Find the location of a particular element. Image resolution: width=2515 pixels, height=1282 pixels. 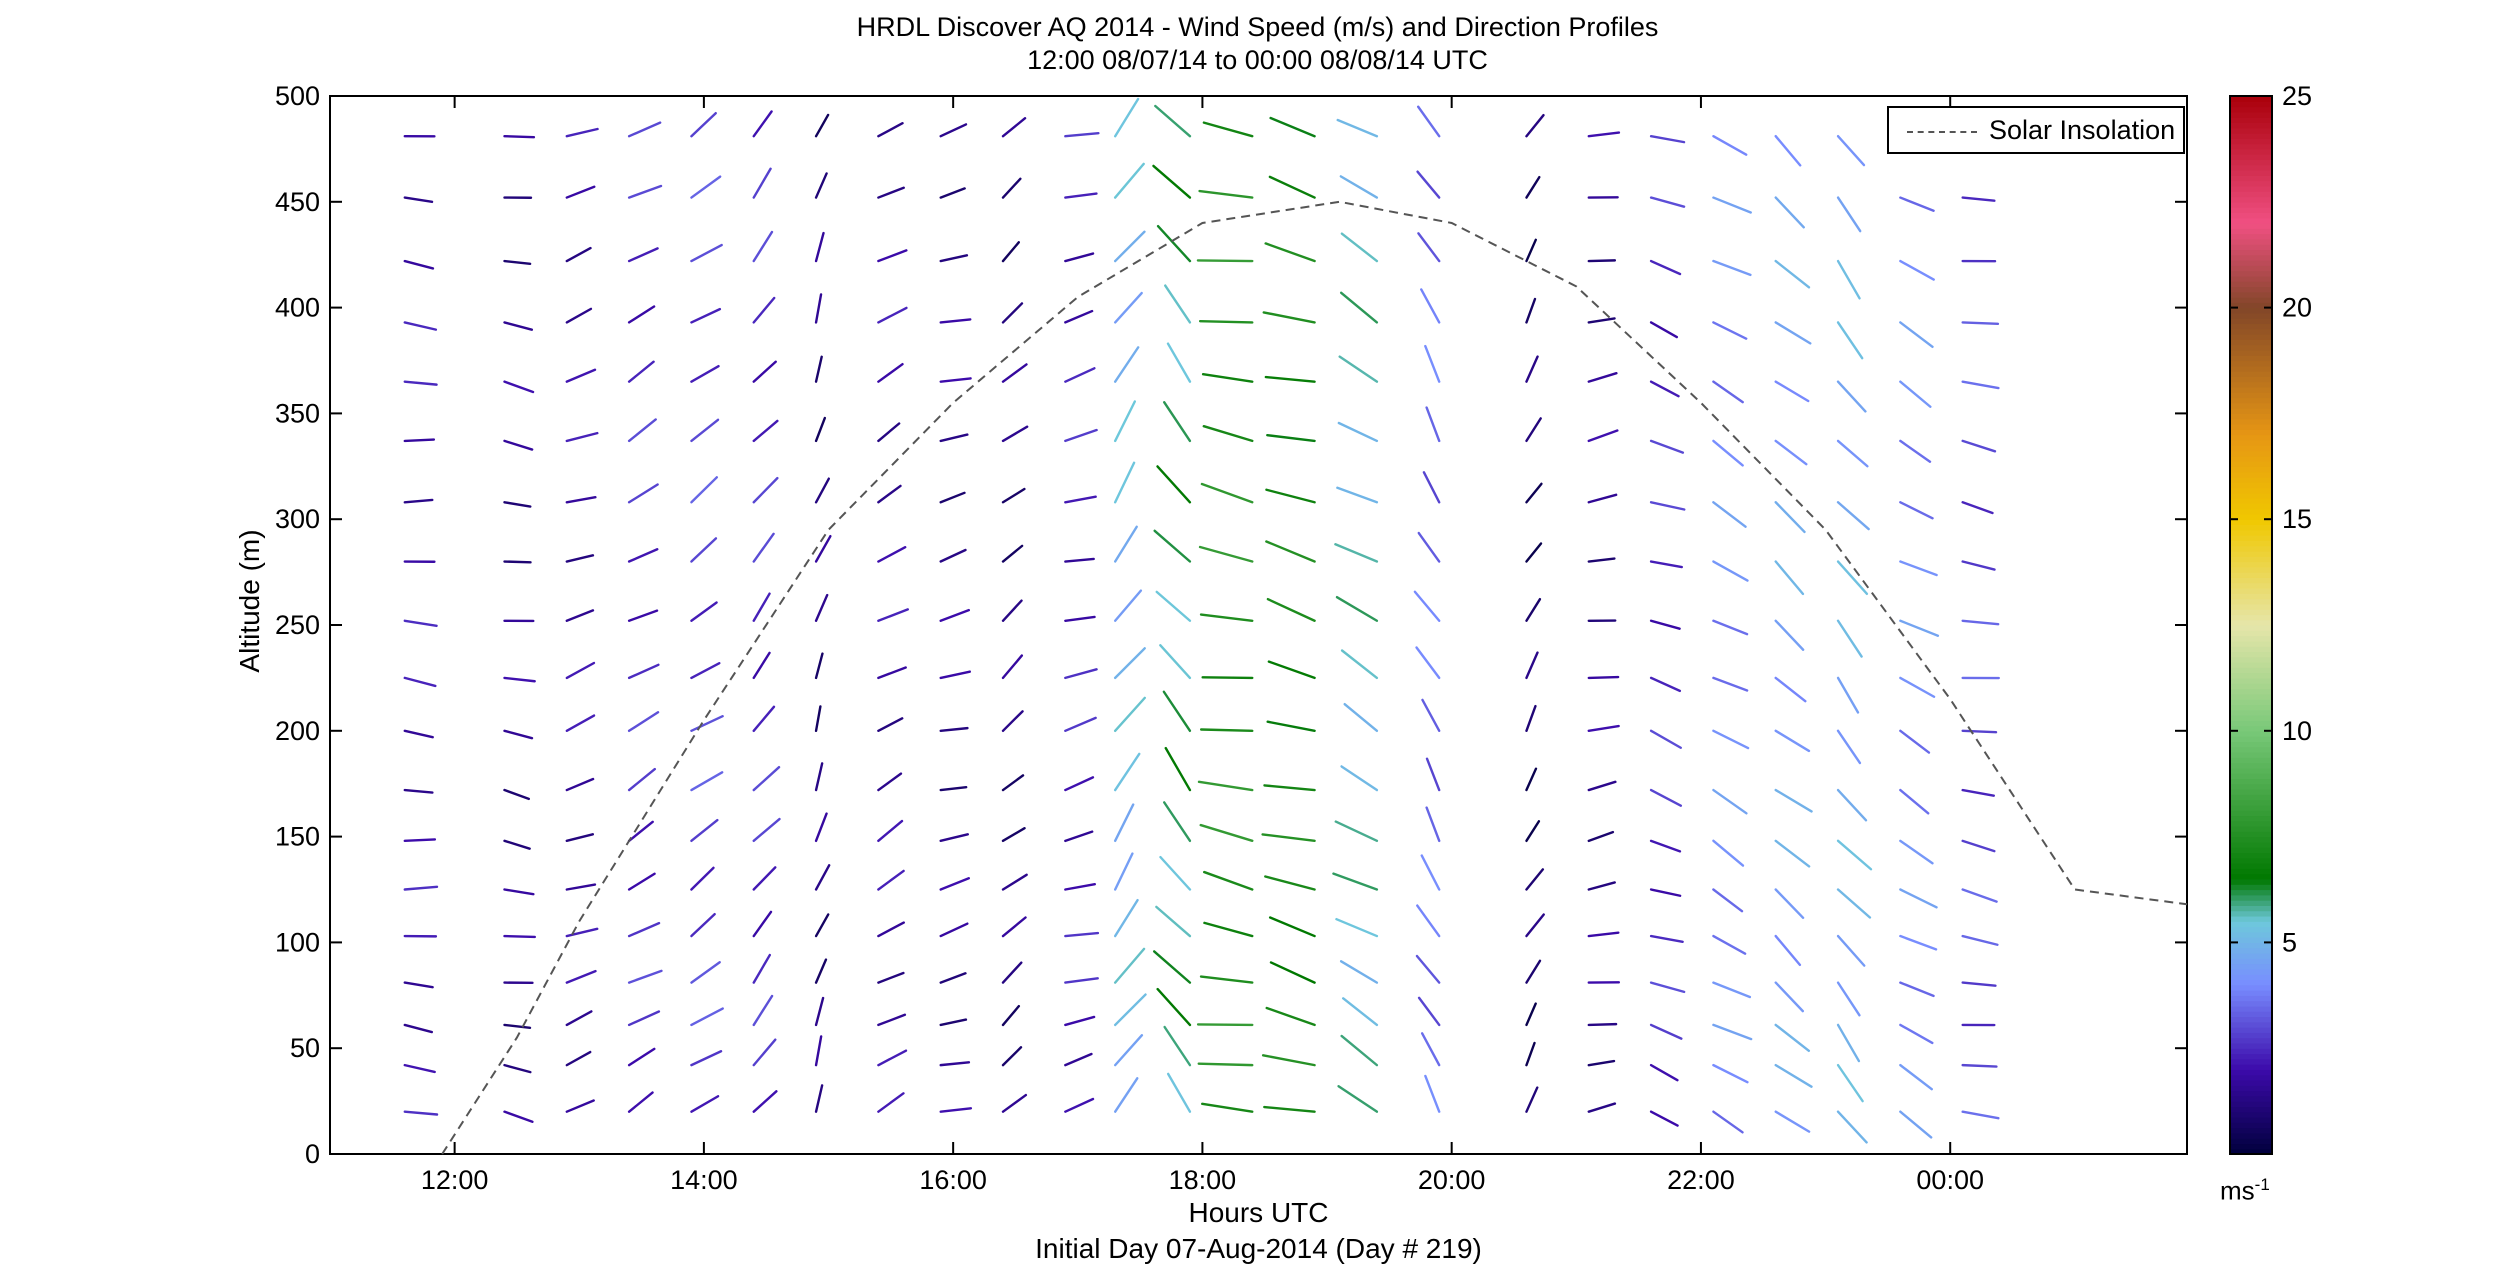

x-tick-label: 12:00 is located at coordinates (455, 1180).